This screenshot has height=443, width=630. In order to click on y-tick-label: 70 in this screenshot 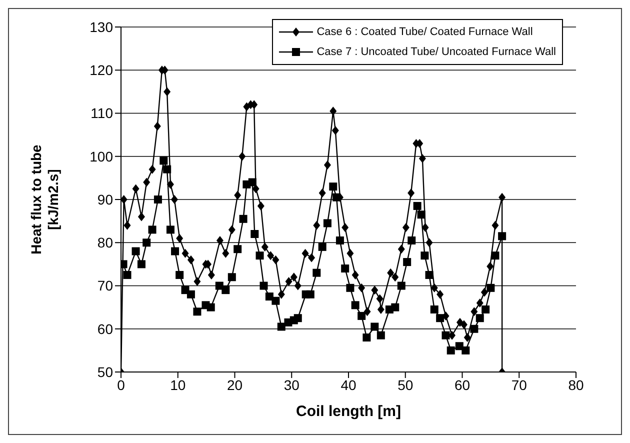, I will do `click(105, 286)`.